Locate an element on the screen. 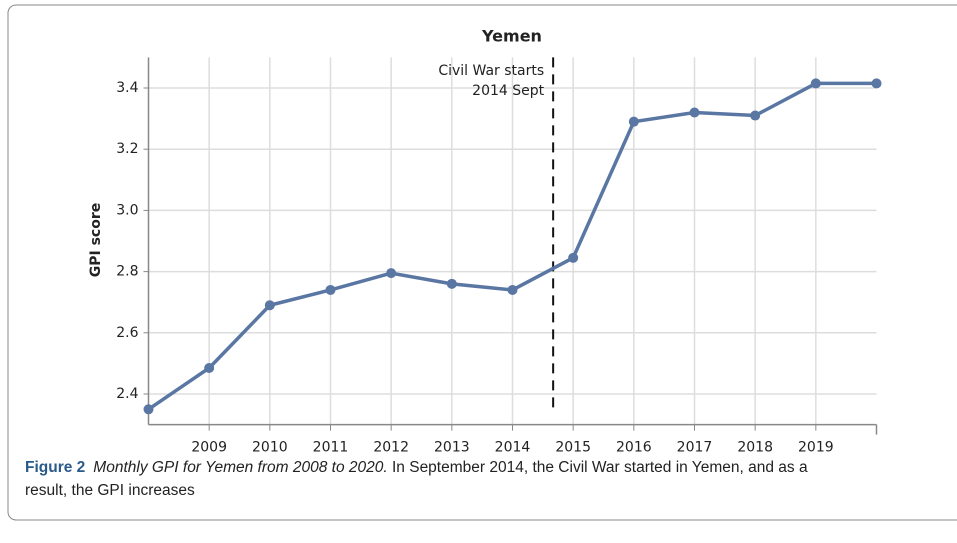 This screenshot has width=957, height=543. x-tick-label: 2019 is located at coordinates (816, 448).